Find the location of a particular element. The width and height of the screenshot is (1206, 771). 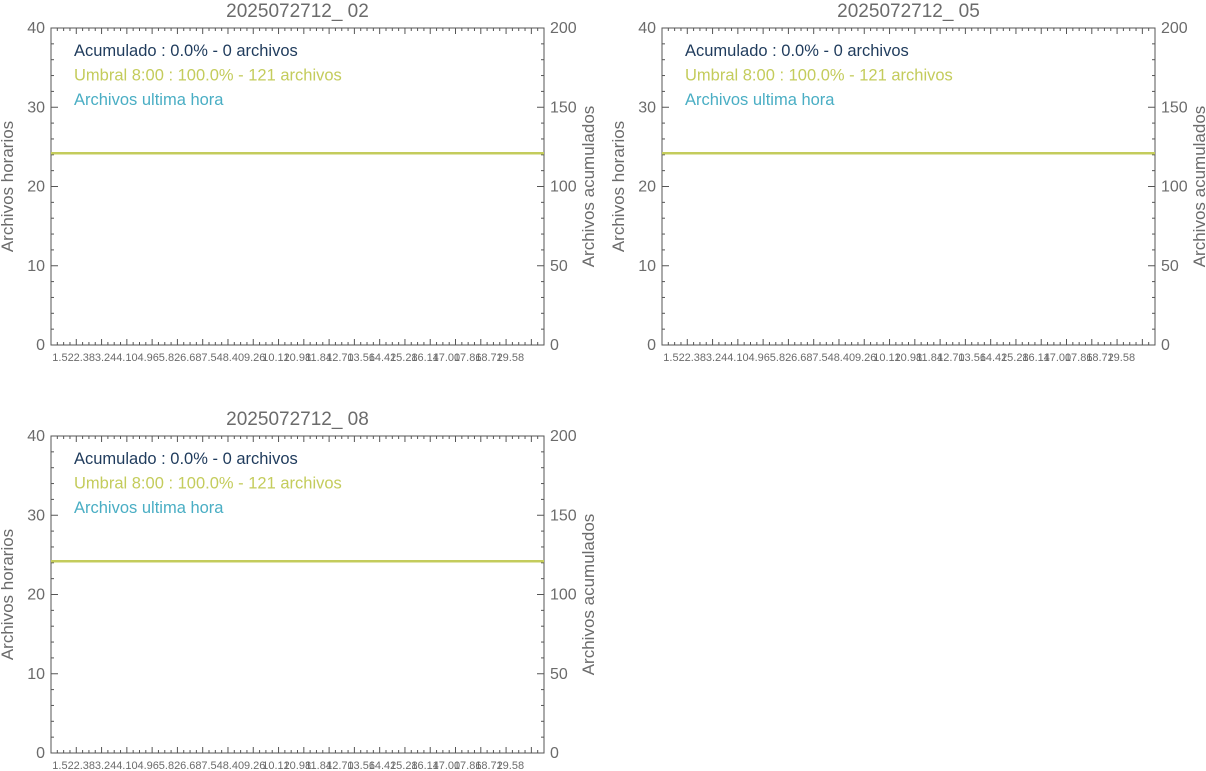

chart-title: 2025072712_ 05 is located at coordinates (908, 11).